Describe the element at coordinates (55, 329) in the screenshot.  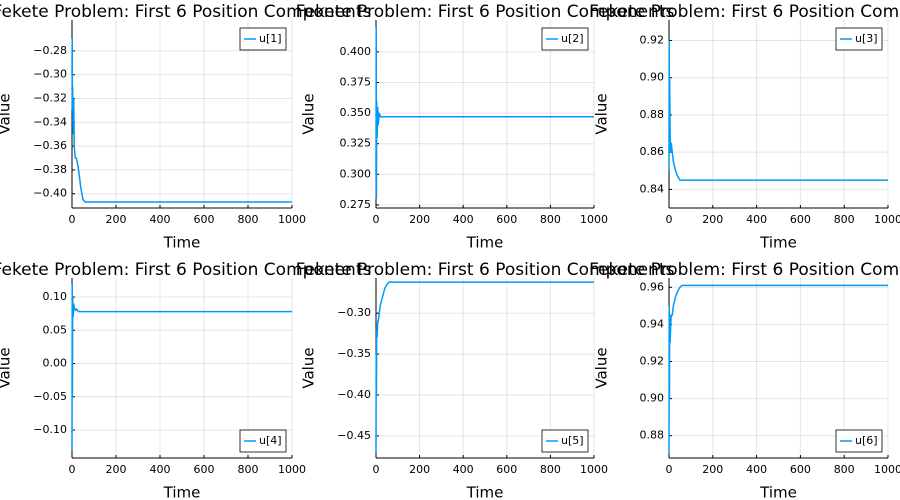
I see `y-tick-label: 0.05` at that location.